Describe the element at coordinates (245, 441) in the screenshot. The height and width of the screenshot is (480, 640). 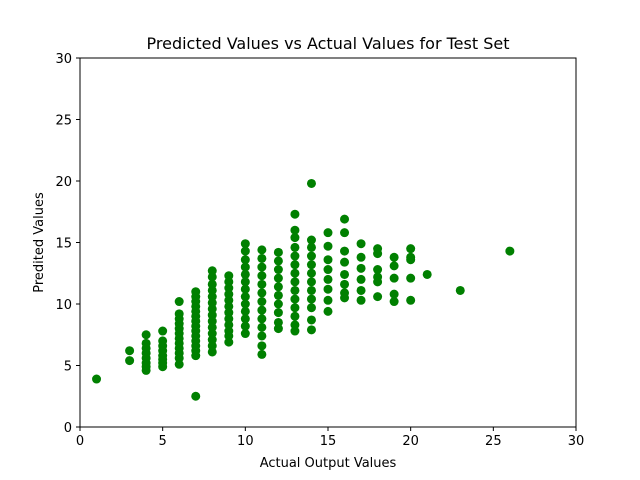
I see `x-tick-label: 10` at that location.